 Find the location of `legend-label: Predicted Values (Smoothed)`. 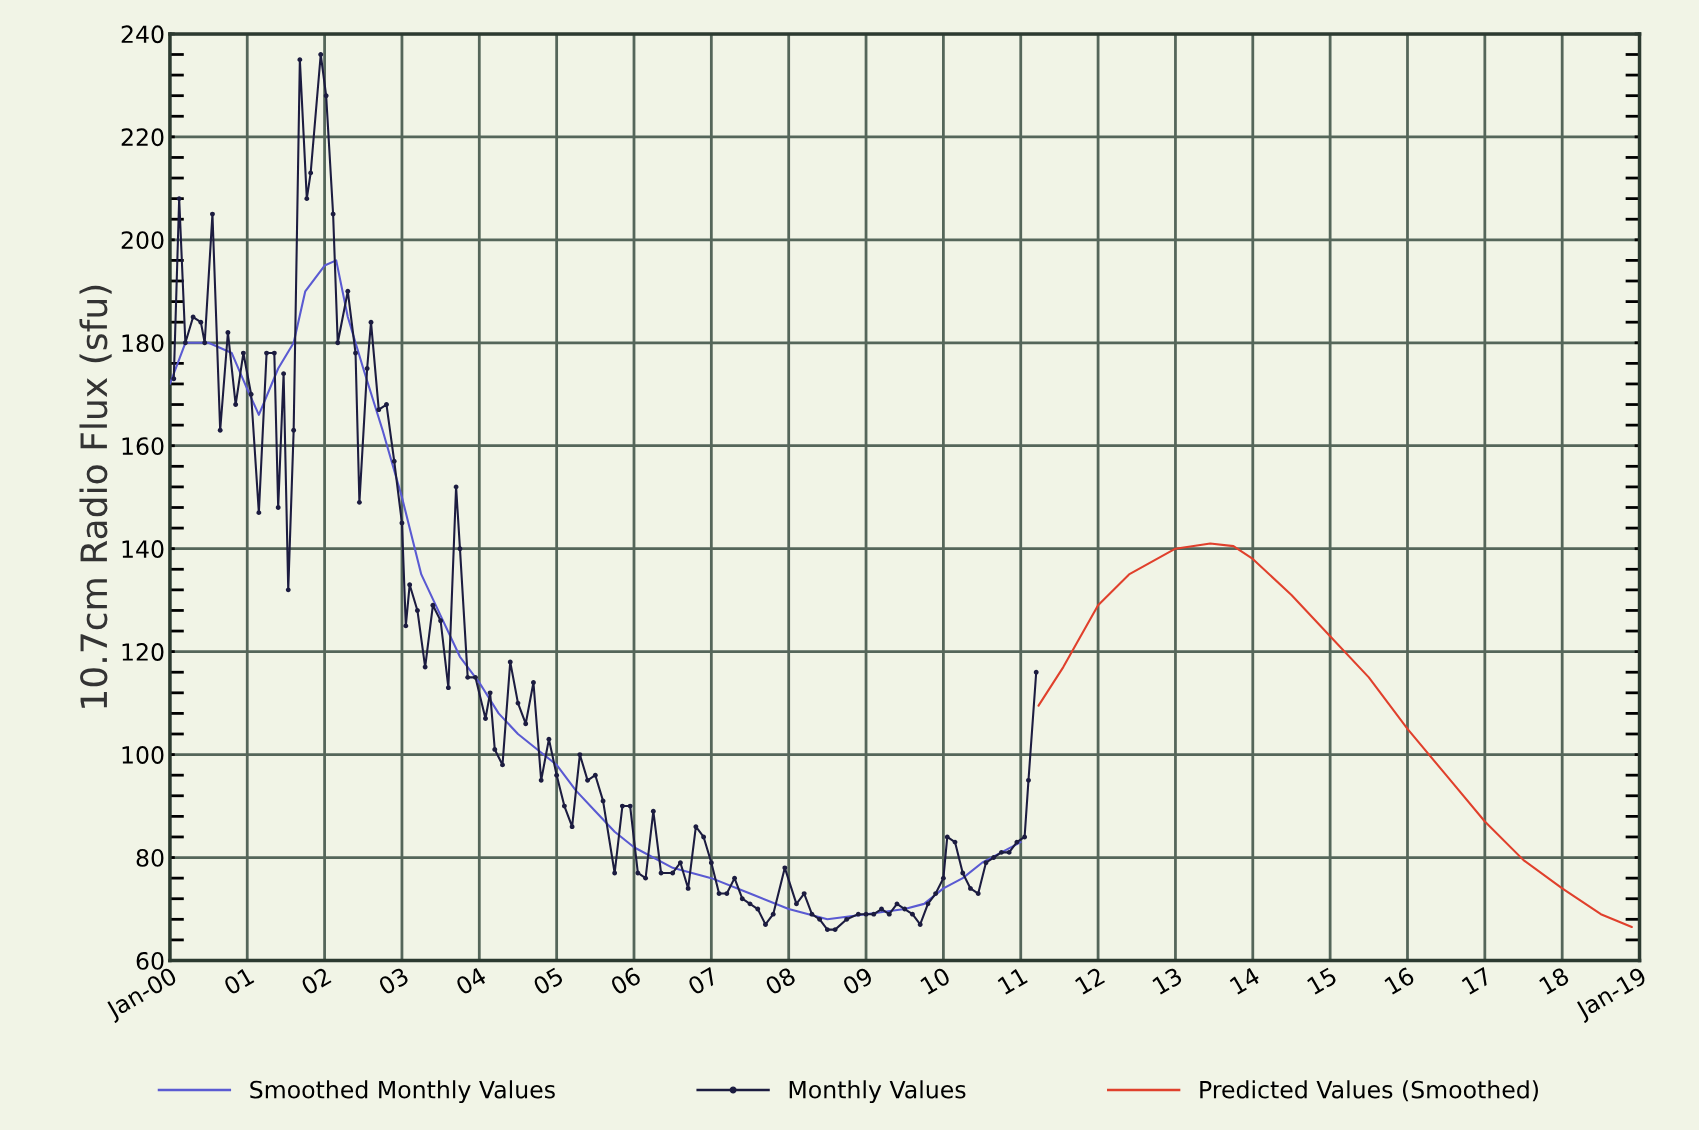

legend-label: Predicted Values (Smoothed) is located at coordinates (1369, 1091).